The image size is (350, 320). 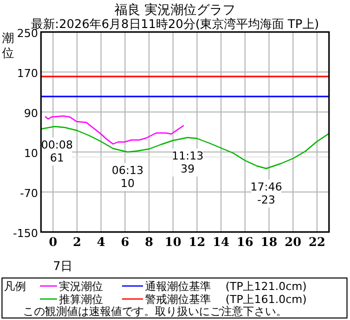 I want to click on legend-label: 実況潮位, so click(x=81, y=286).